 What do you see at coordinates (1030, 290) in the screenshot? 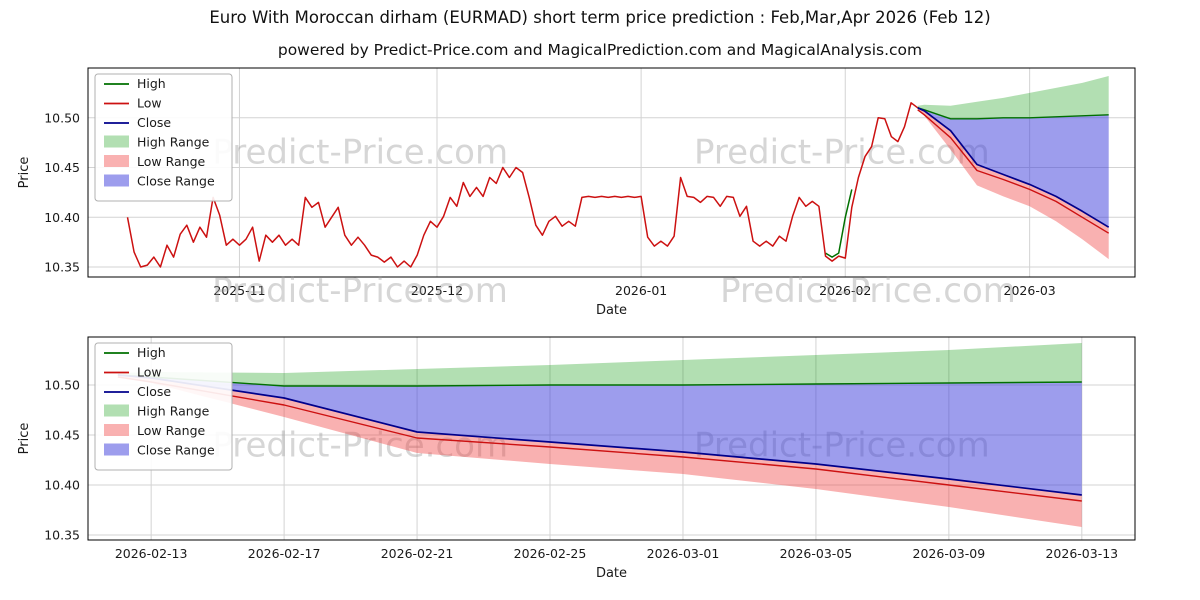
I see `x-tick-label: 2026-03` at bounding box center [1030, 290].